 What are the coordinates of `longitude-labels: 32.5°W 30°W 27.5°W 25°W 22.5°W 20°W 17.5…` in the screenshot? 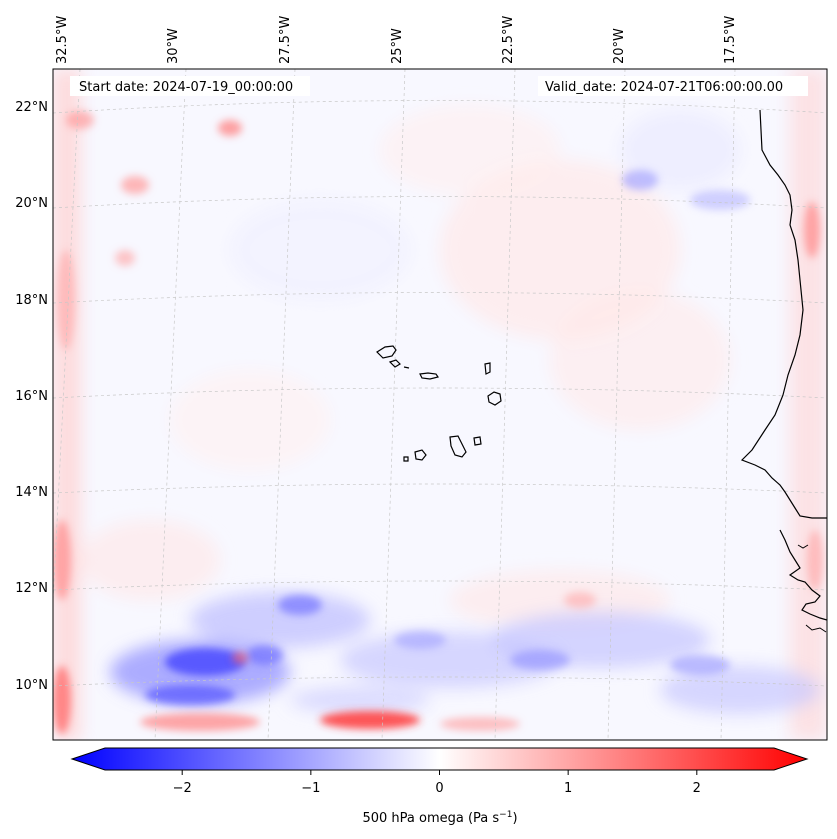 It's located at (396, 40).